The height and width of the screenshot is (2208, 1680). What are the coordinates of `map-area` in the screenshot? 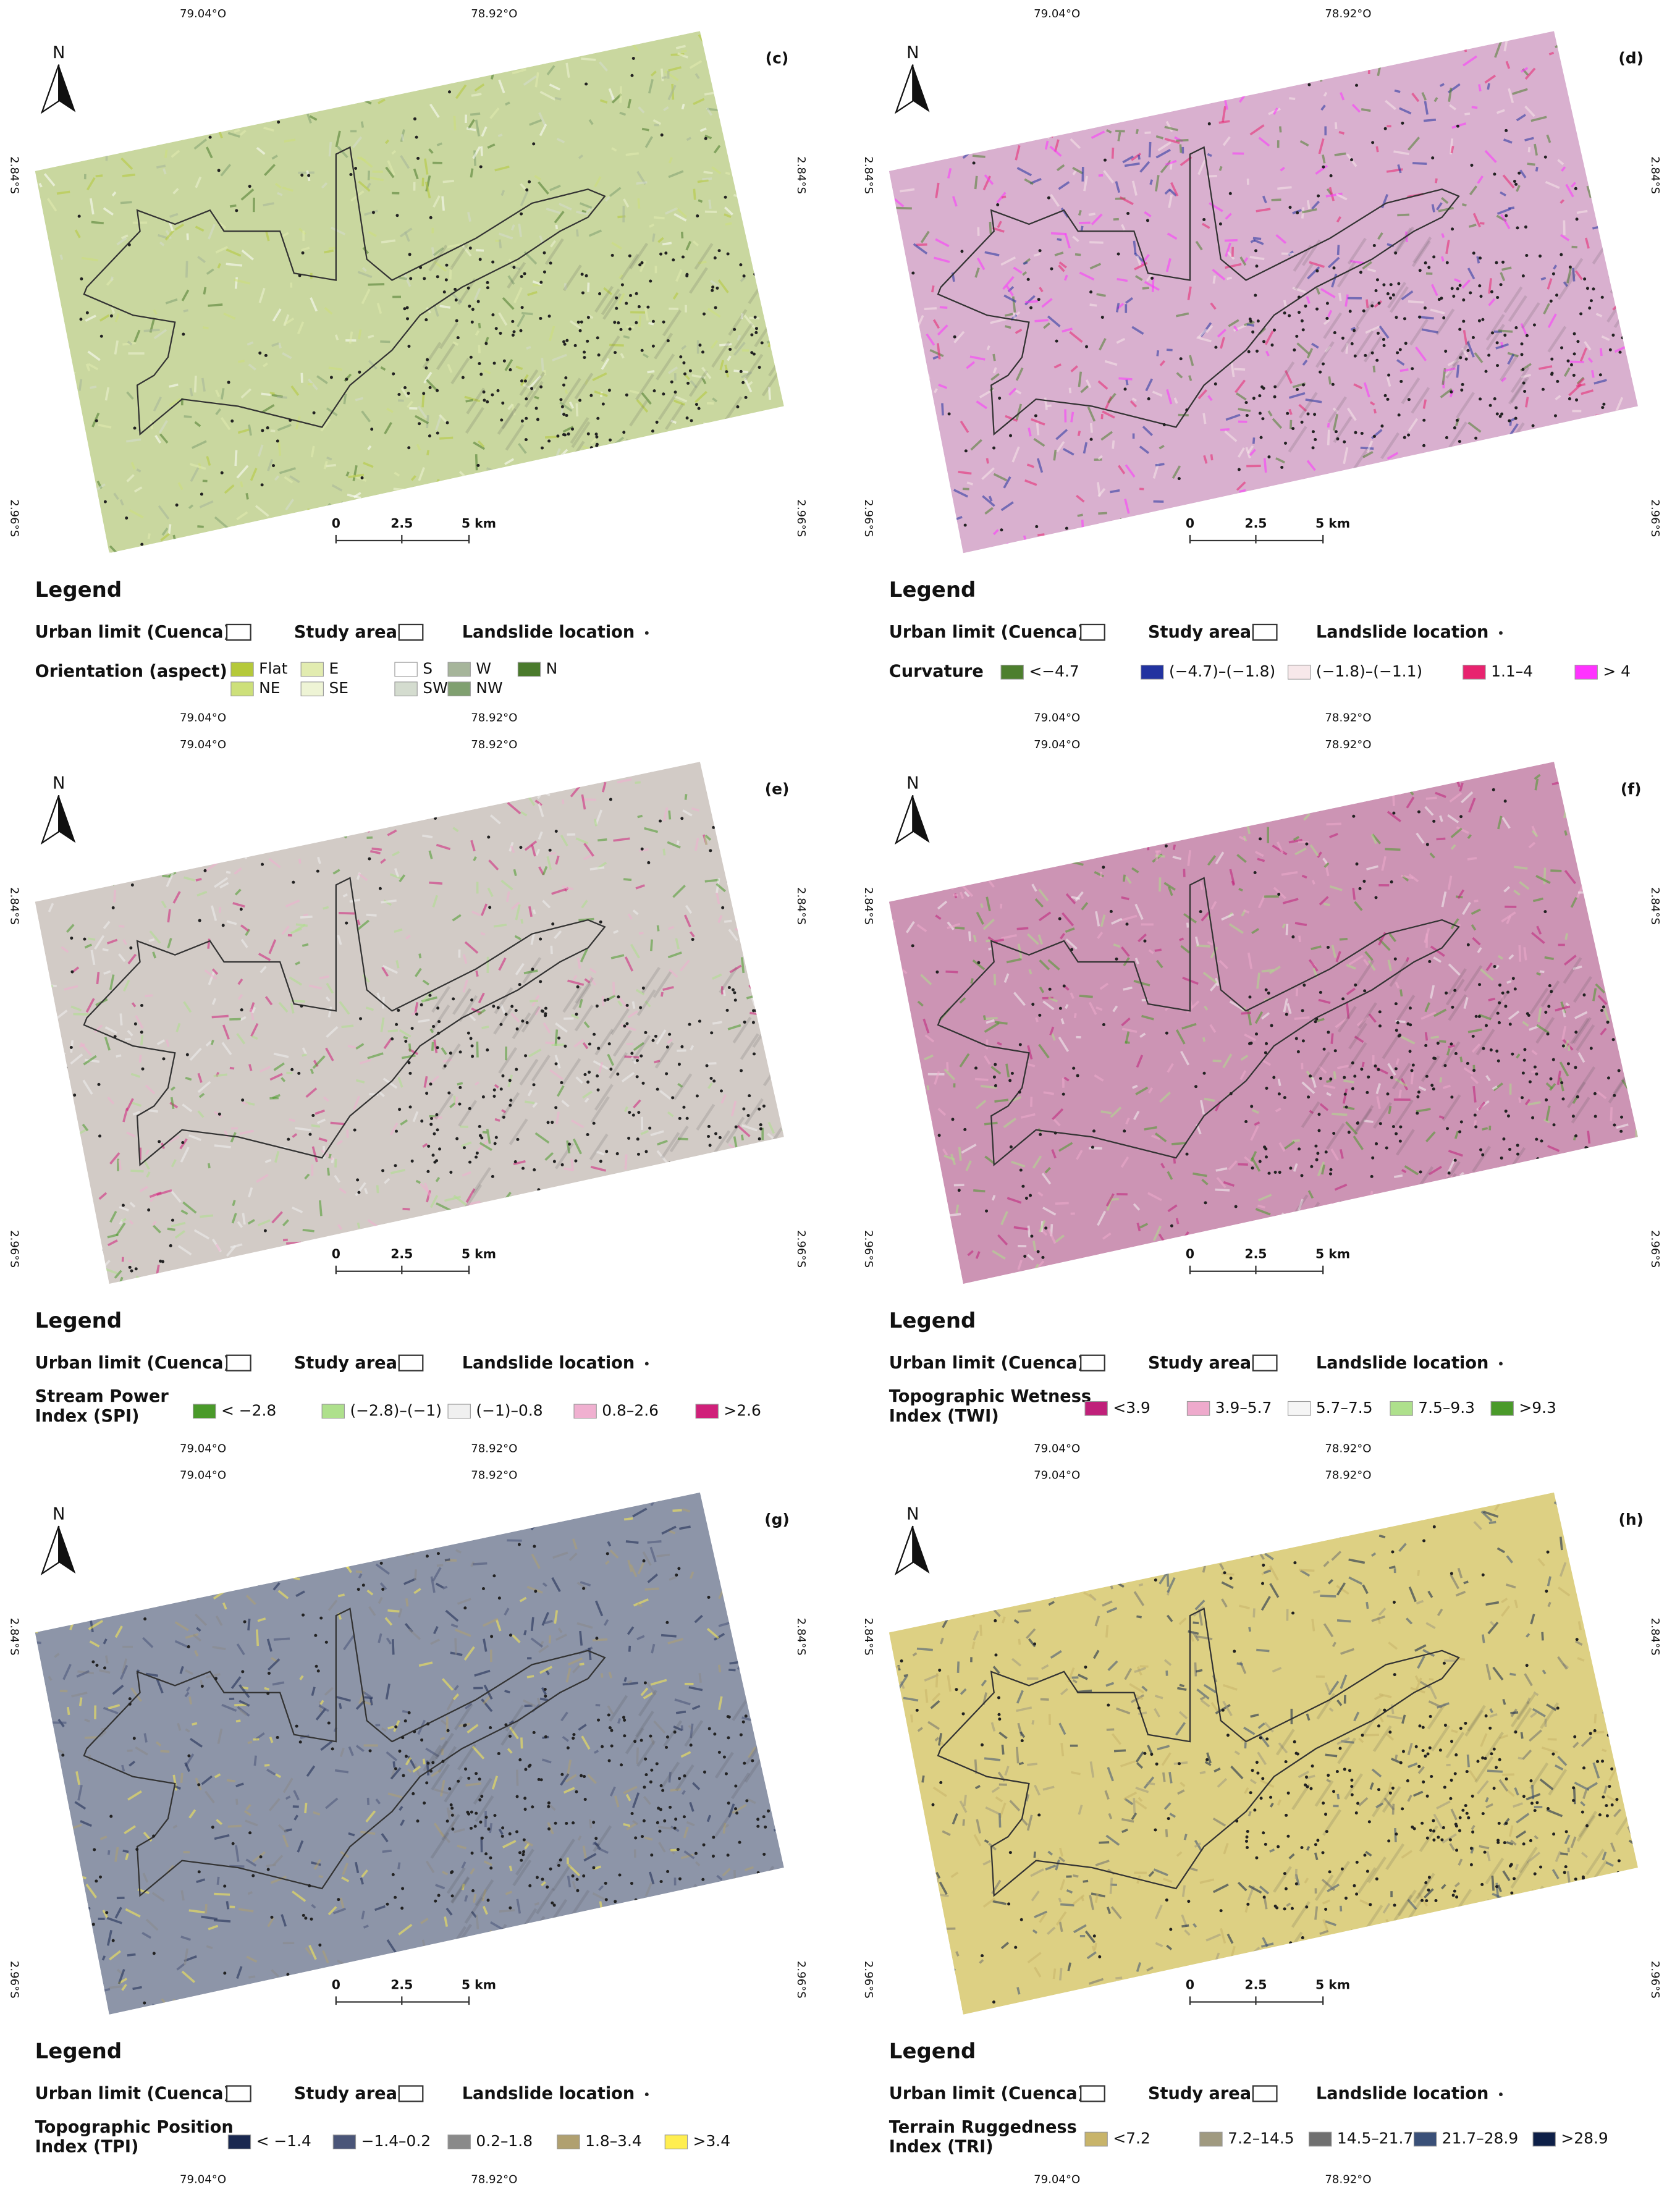 It's located at (1264, 1023).